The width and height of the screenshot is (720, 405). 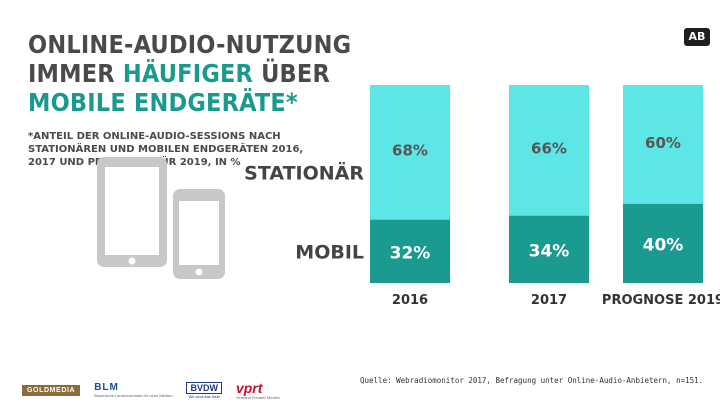 I want to click on value-label-mobil: 34%, so click(x=549, y=251).